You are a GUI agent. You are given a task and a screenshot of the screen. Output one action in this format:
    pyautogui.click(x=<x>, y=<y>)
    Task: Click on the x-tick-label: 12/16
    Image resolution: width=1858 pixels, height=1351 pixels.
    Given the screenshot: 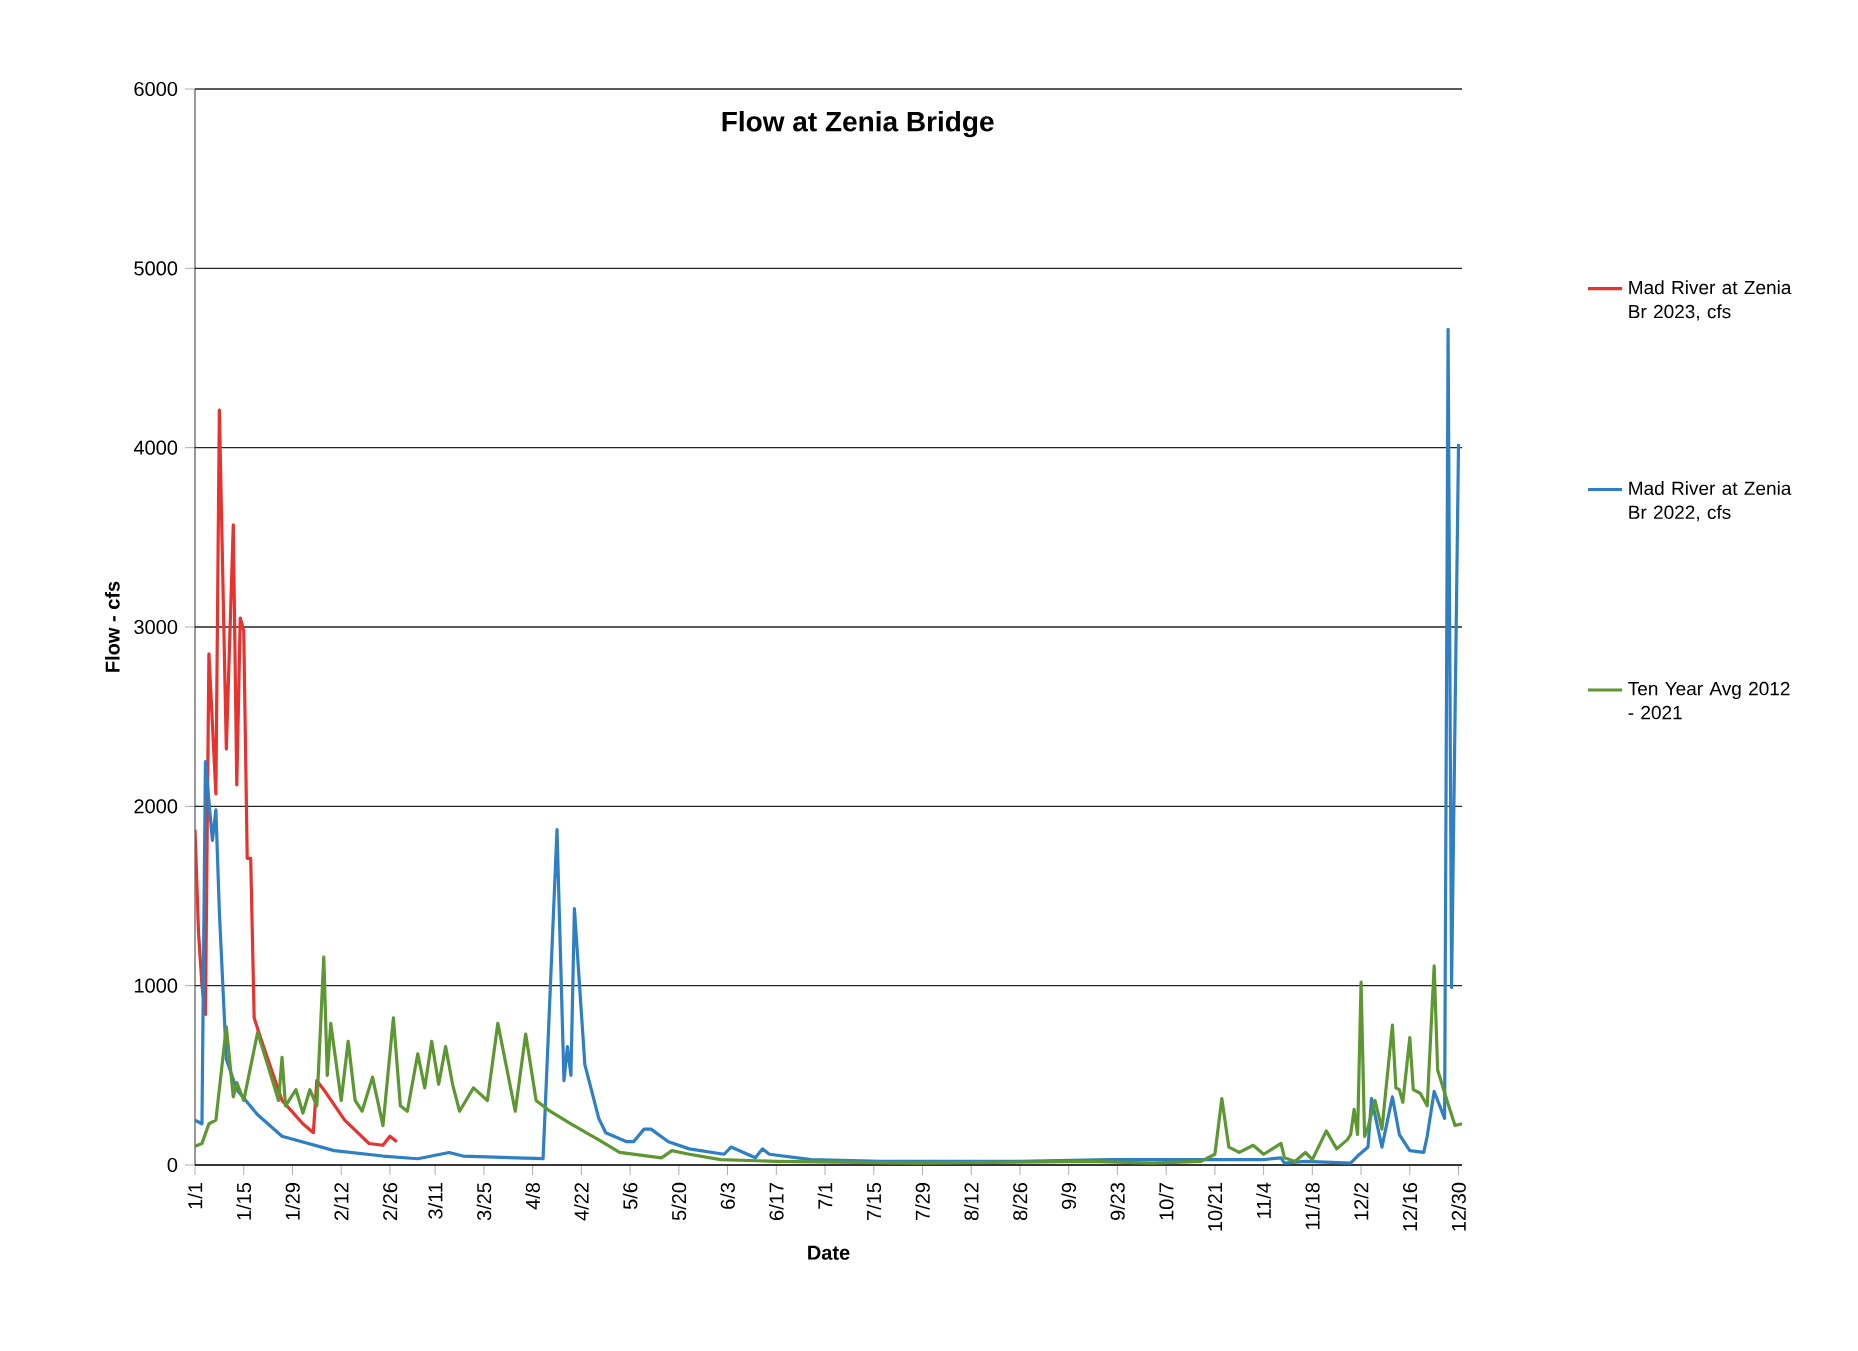 What is the action you would take?
    pyautogui.click(x=1410, y=1206)
    